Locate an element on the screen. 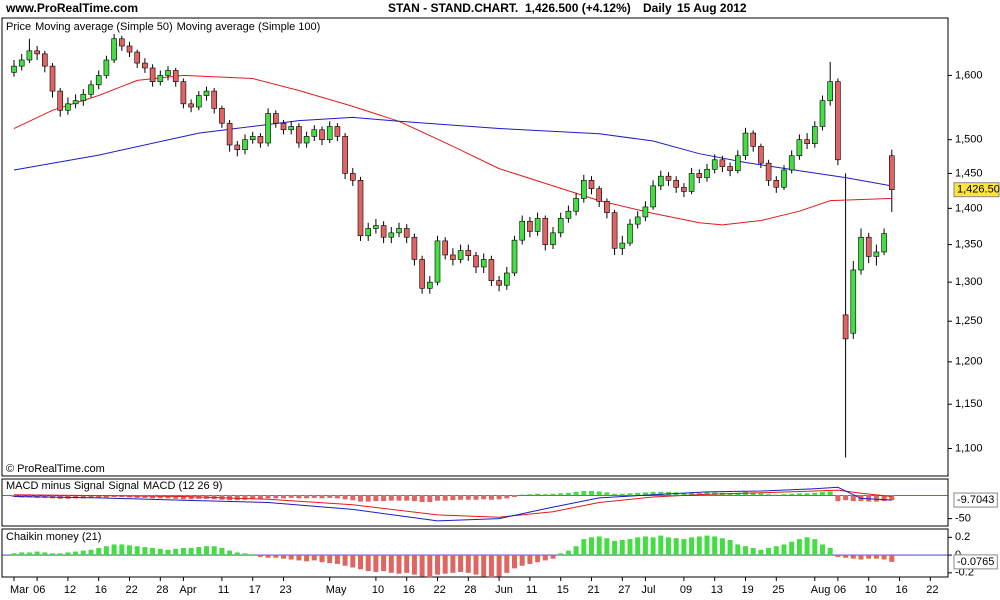 This screenshot has height=600, width=1000. x-tick-label: Jun is located at coordinates (504, 590).